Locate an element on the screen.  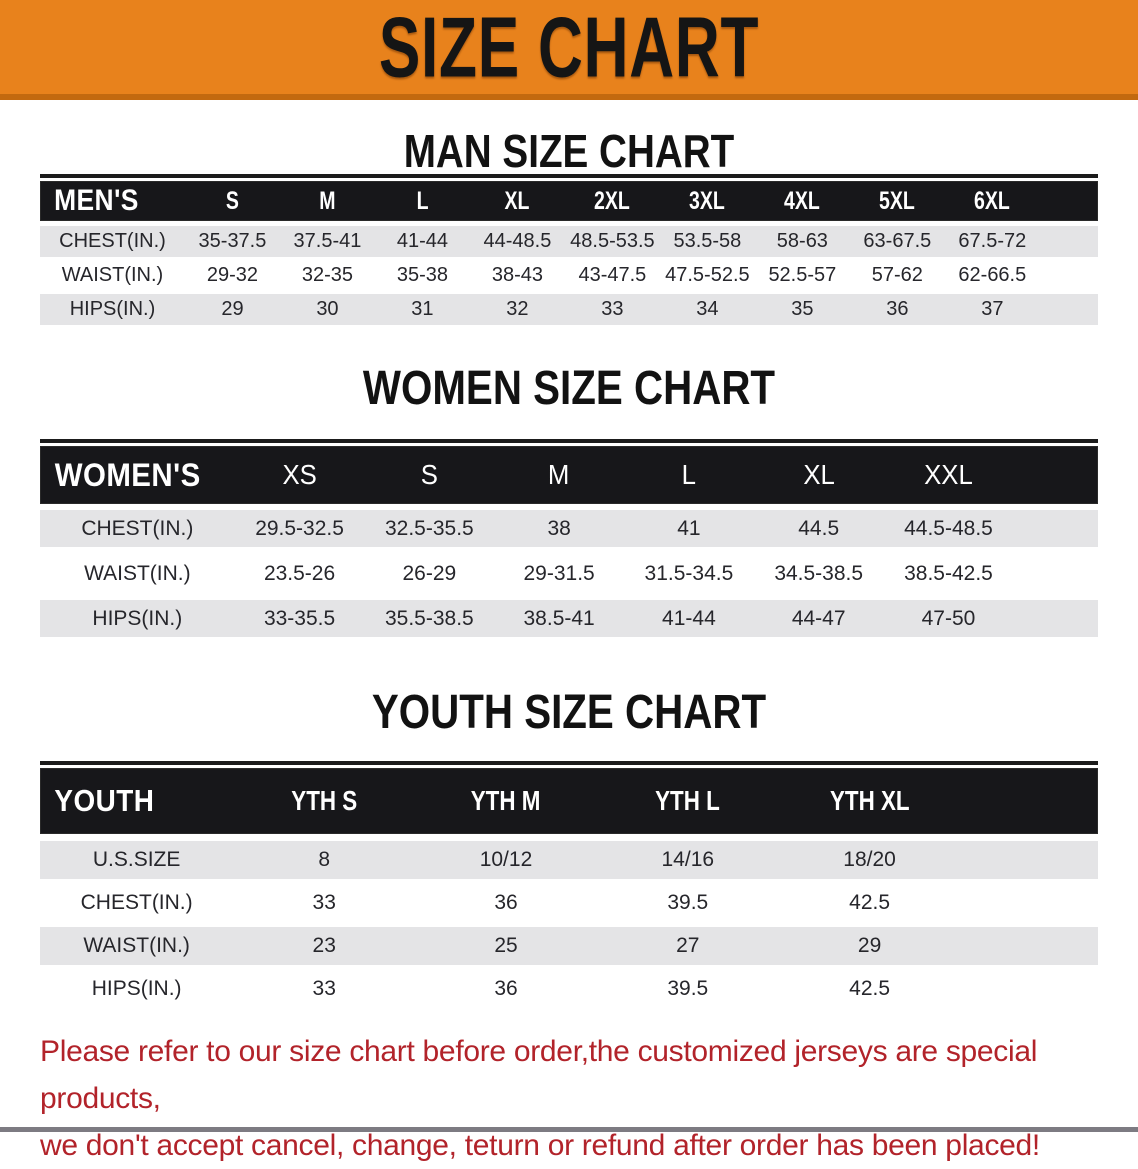
size-value-cell: 32-35 is located at coordinates (327, 275).